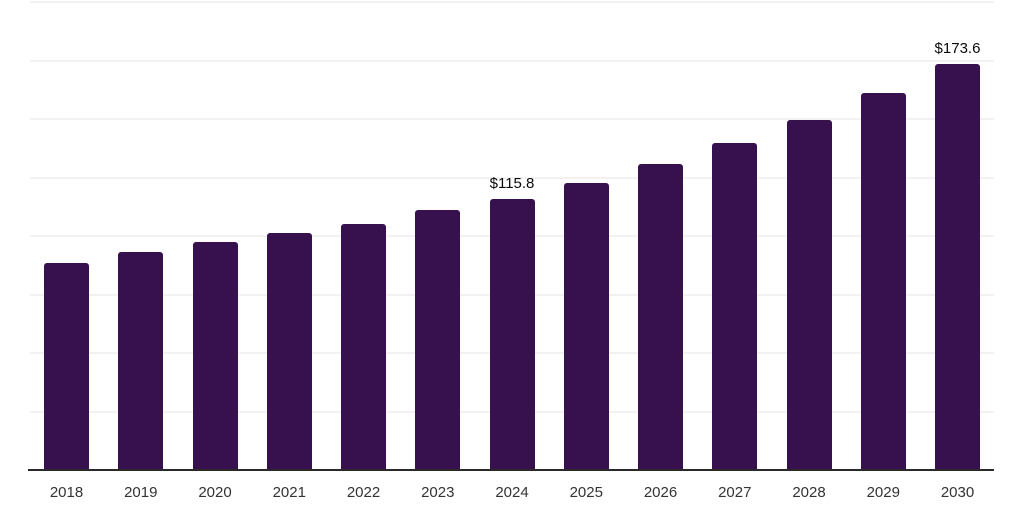  What do you see at coordinates (660, 492) in the screenshot?
I see `x-tick-label-2026: 2026` at bounding box center [660, 492].